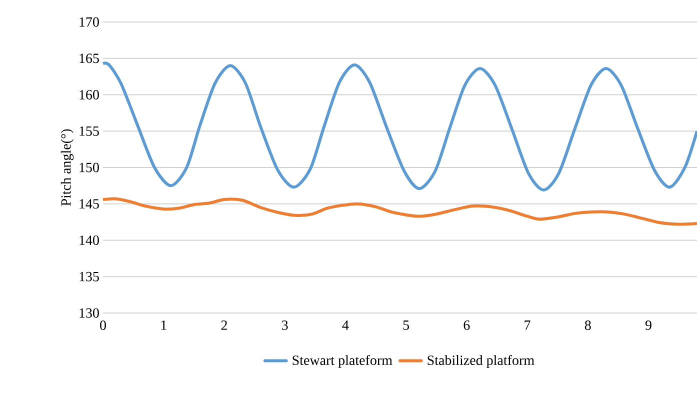  What do you see at coordinates (399, 211) in the screenshot?
I see `line-series` at bounding box center [399, 211].